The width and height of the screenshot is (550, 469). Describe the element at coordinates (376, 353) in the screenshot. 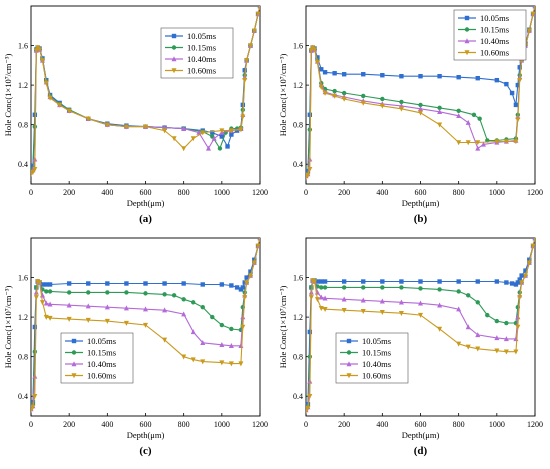

I see `legend-label: 10.15ms` at that location.